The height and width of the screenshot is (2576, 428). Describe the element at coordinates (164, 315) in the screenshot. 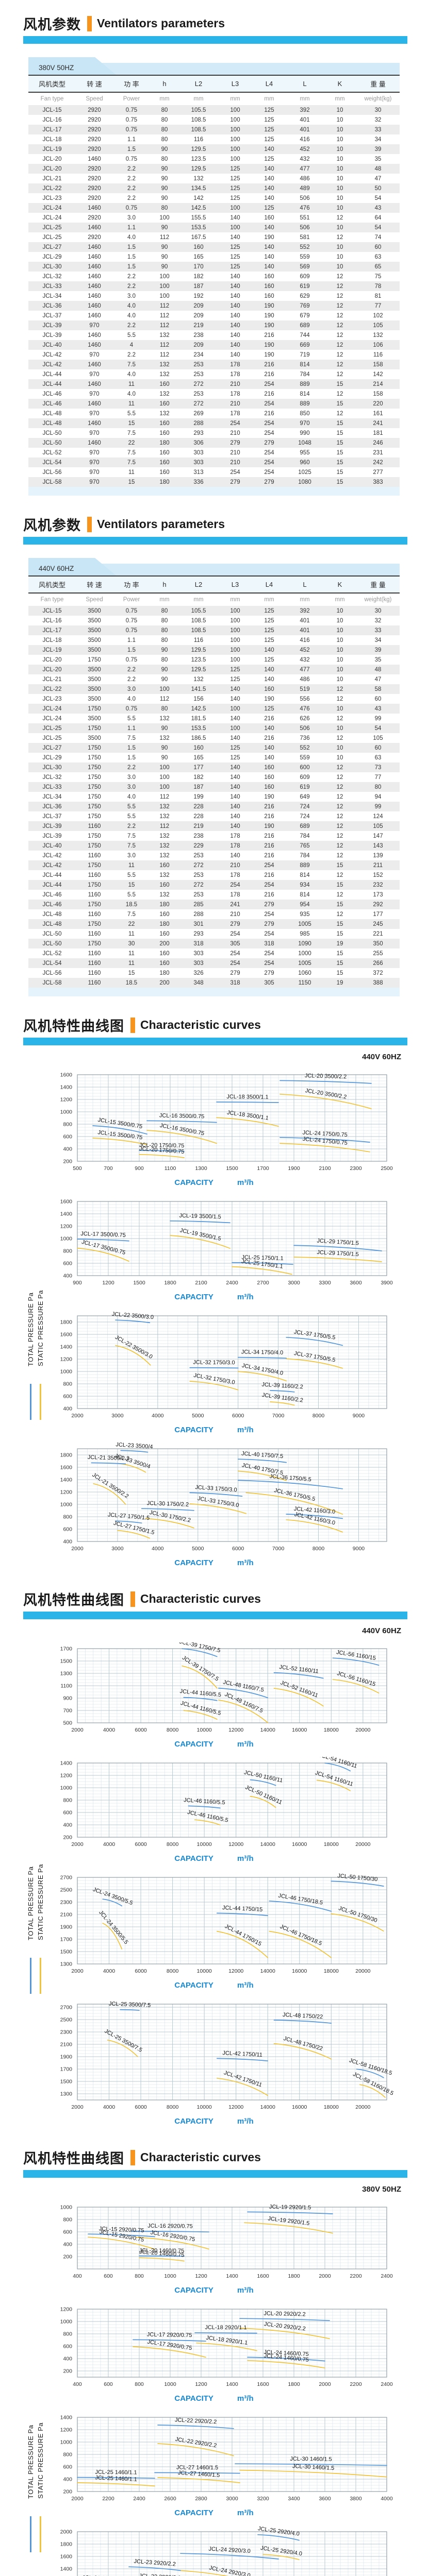

I see `table-cell: 112` at that location.